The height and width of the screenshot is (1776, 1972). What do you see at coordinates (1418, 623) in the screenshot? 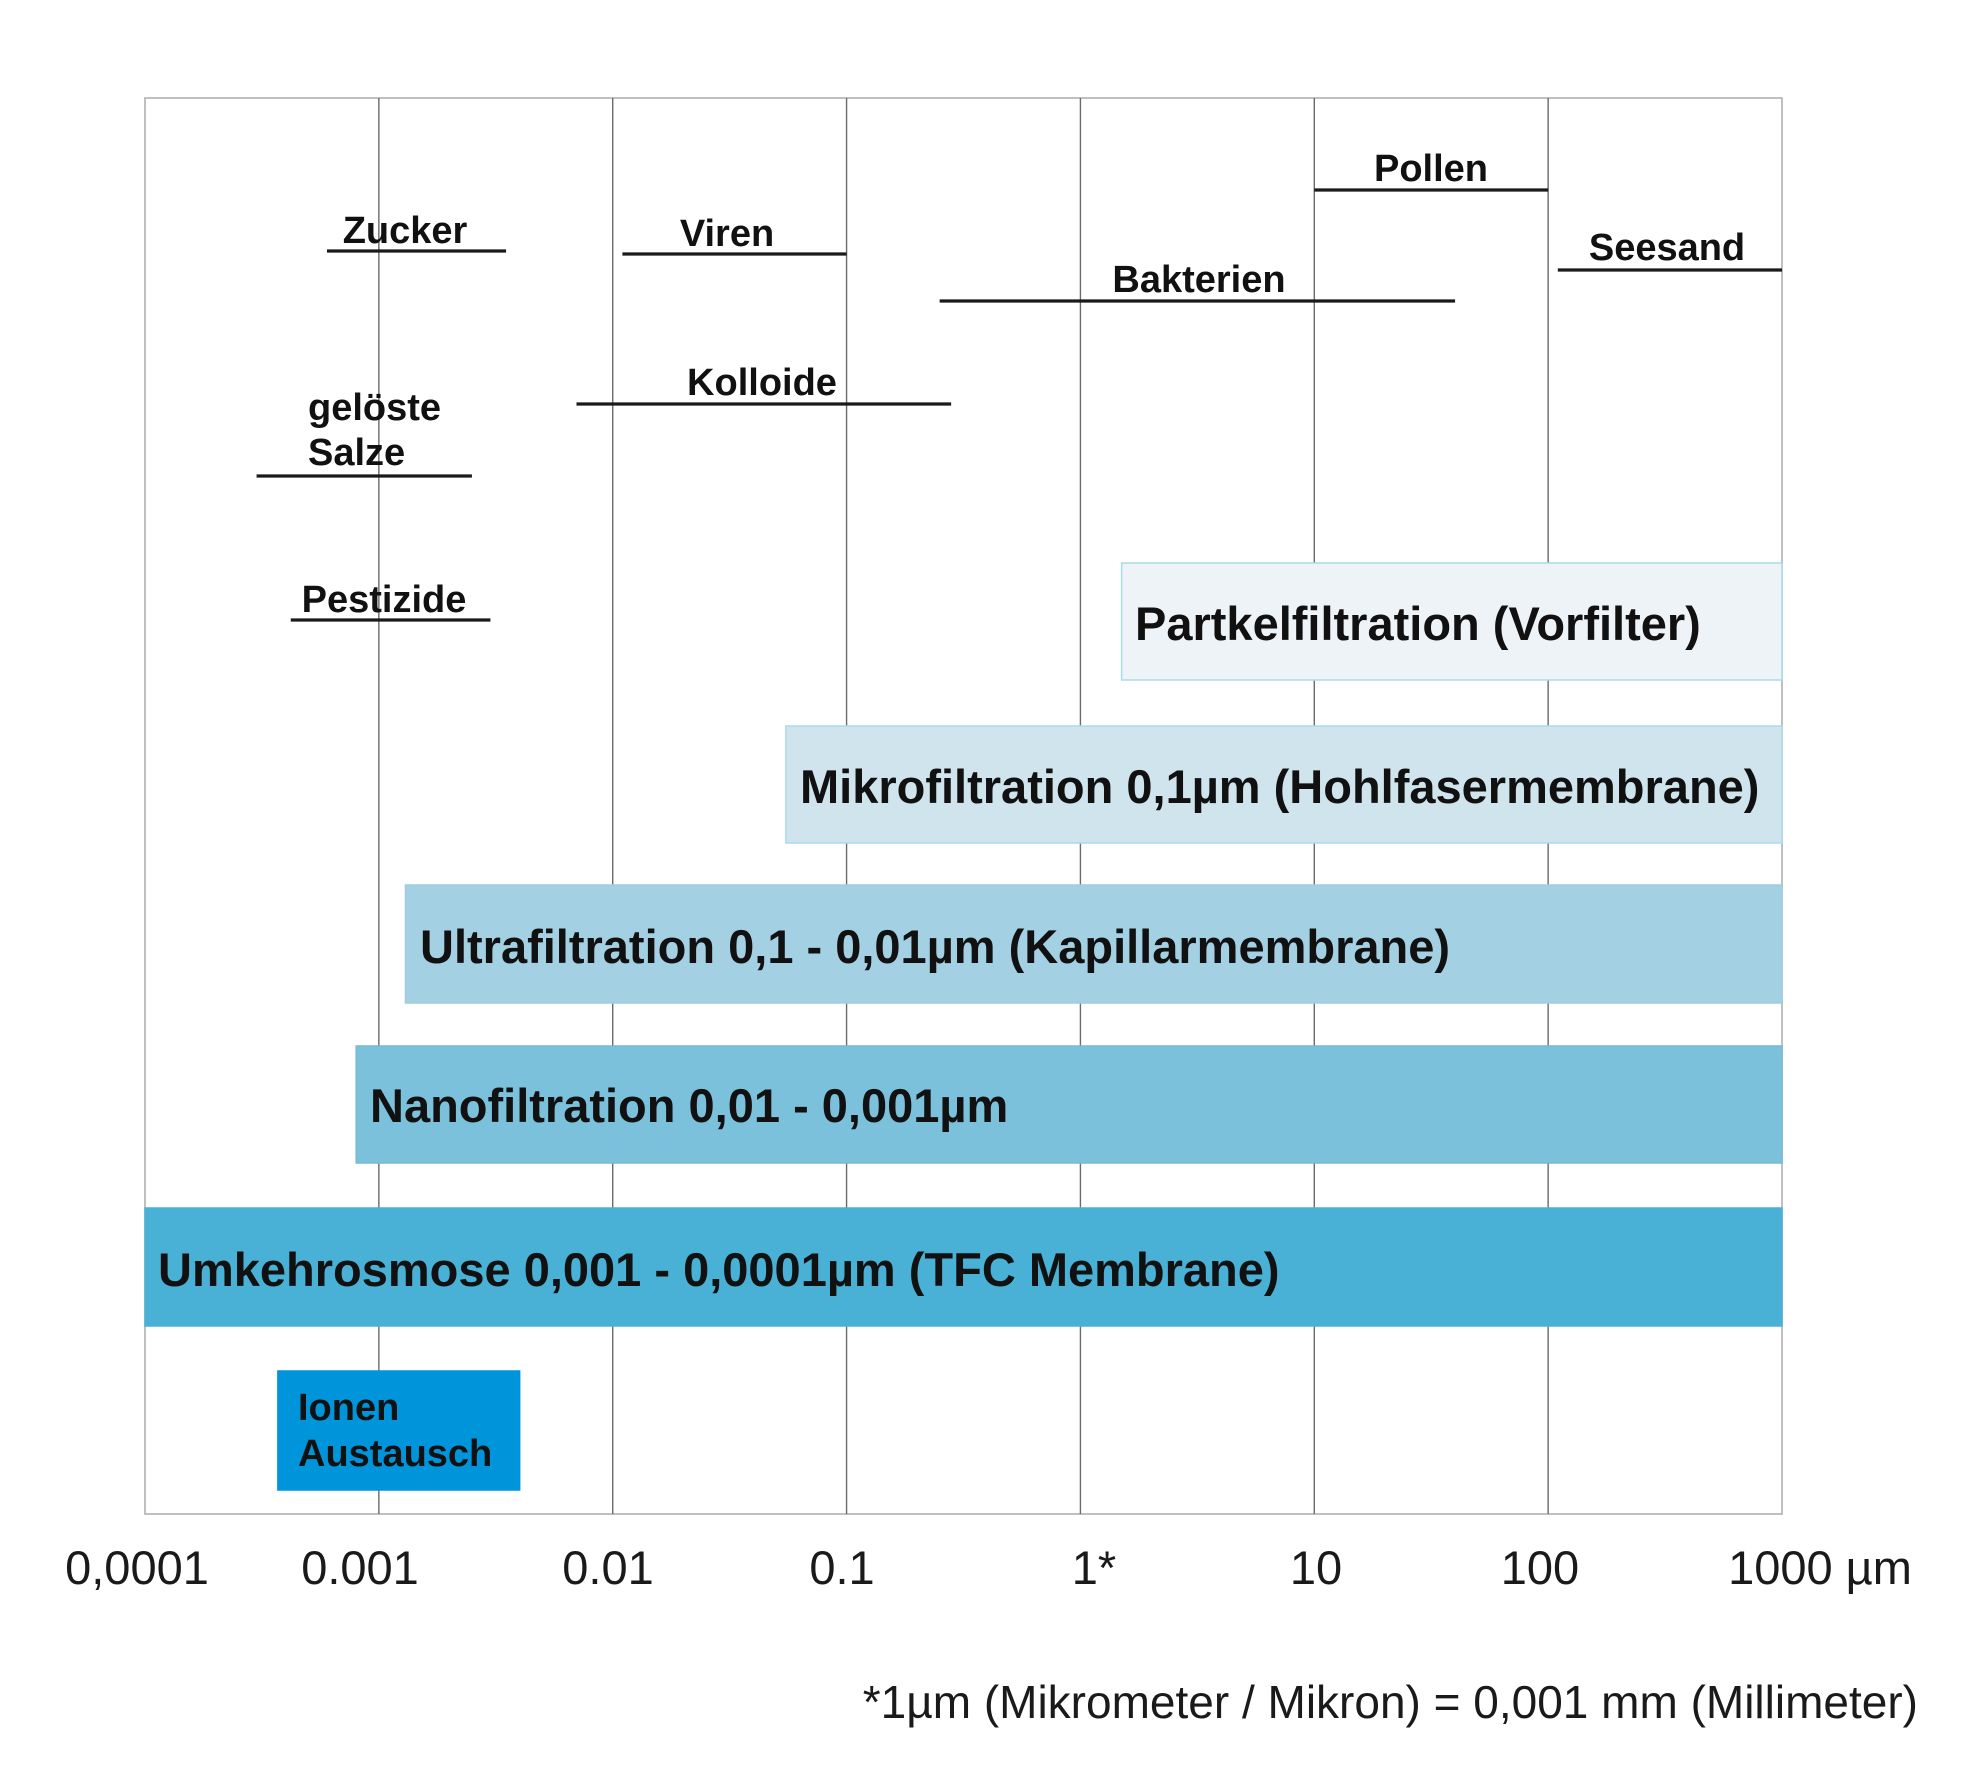
I see `bar-label: Partkelfiltration (Vorfilter)` at bounding box center [1418, 623].